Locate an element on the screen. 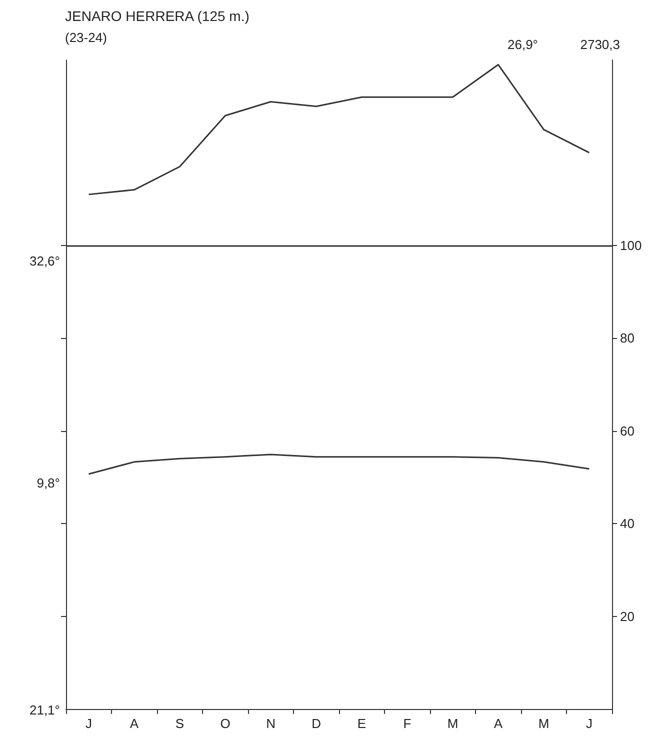  chart-subtitle: (23-24) is located at coordinates (86, 37).